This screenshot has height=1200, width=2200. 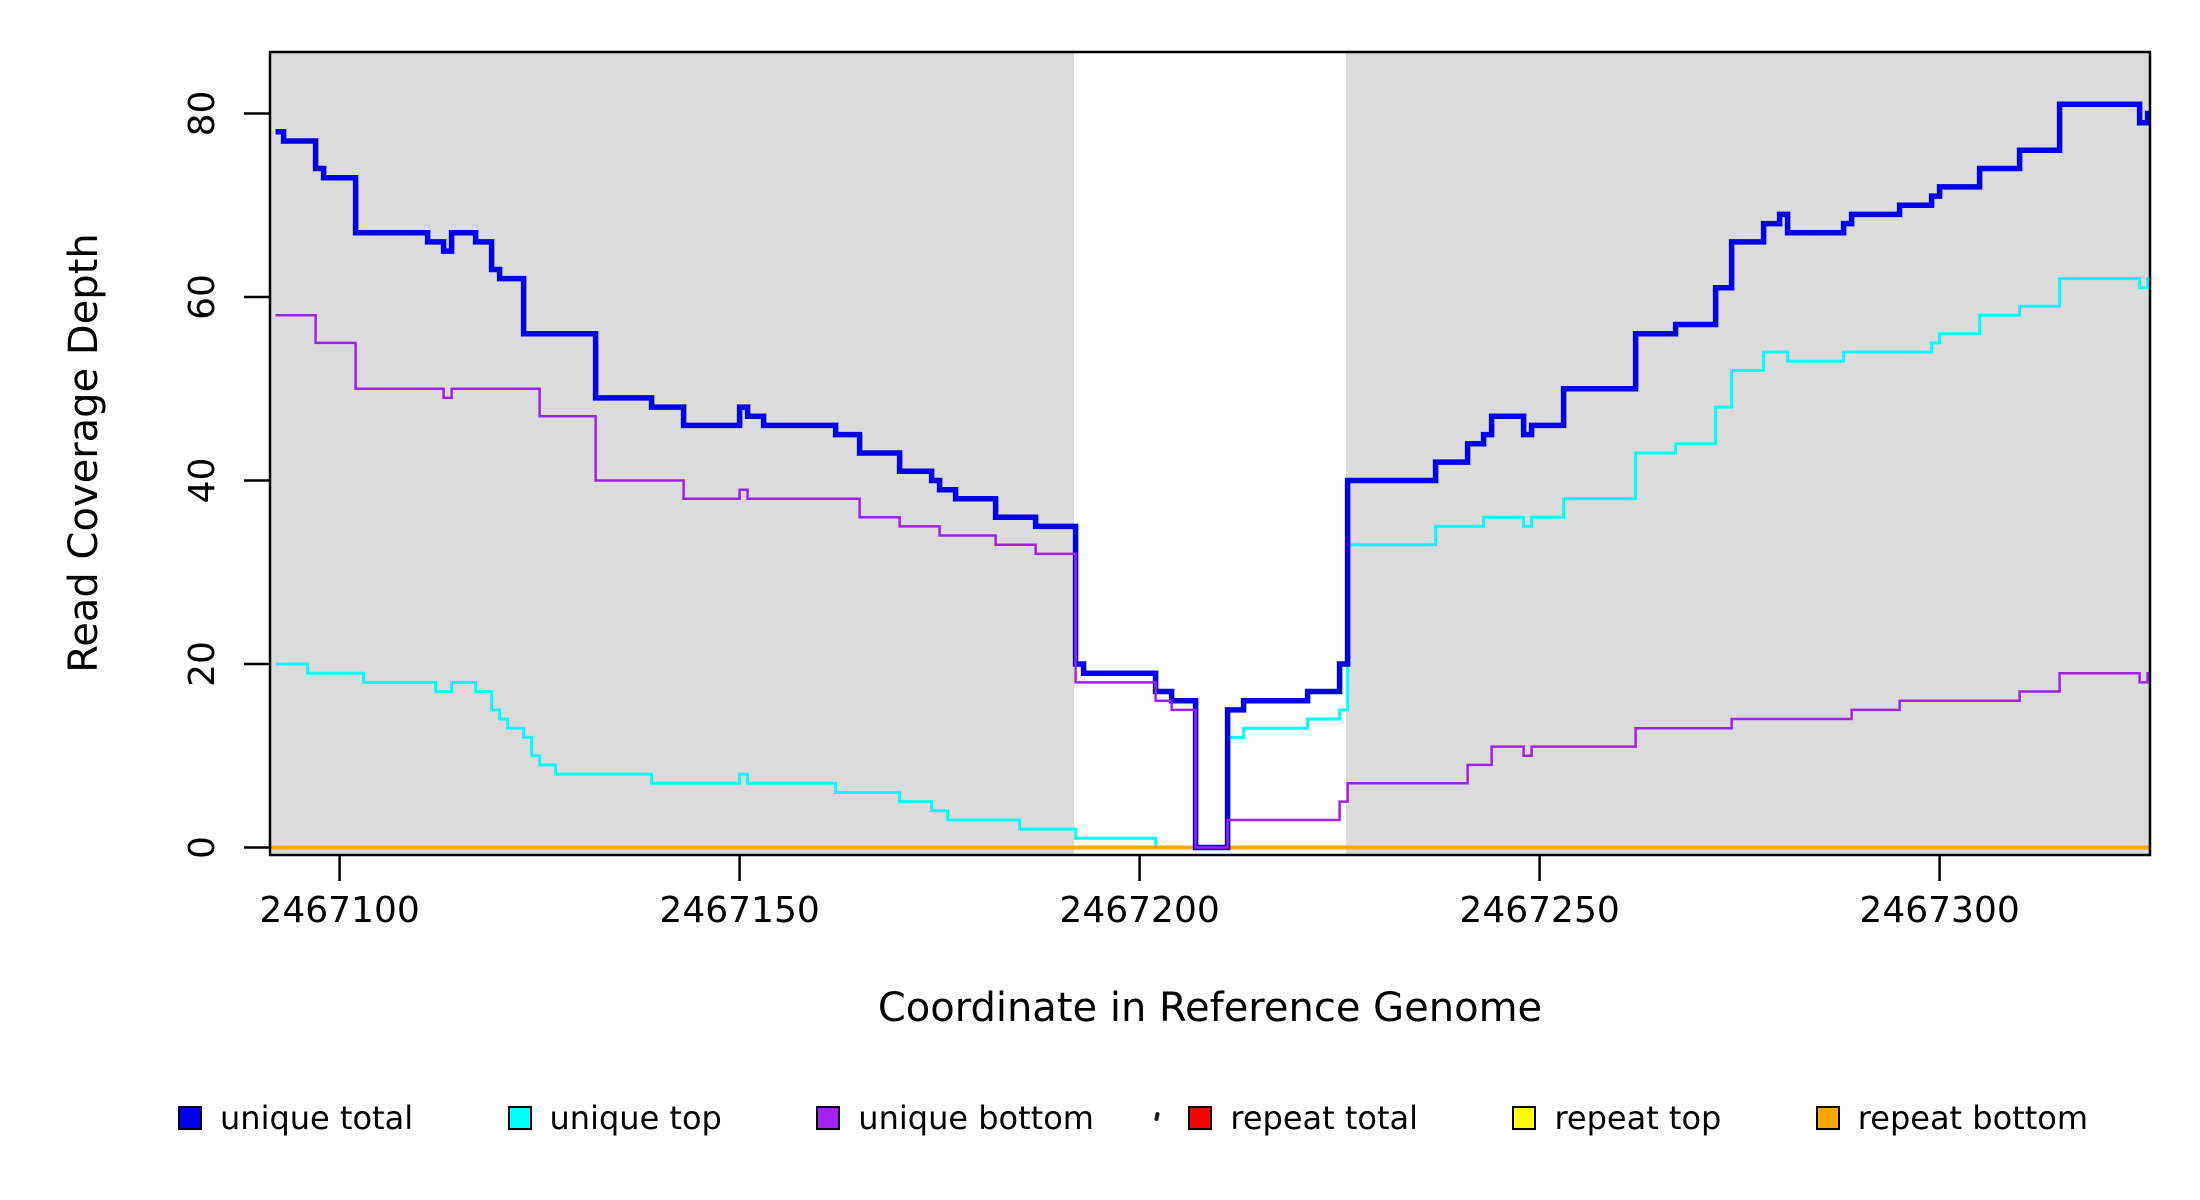 I want to click on legend-item-unique-bottom: unique bottom, so click(x=955, y=1118).